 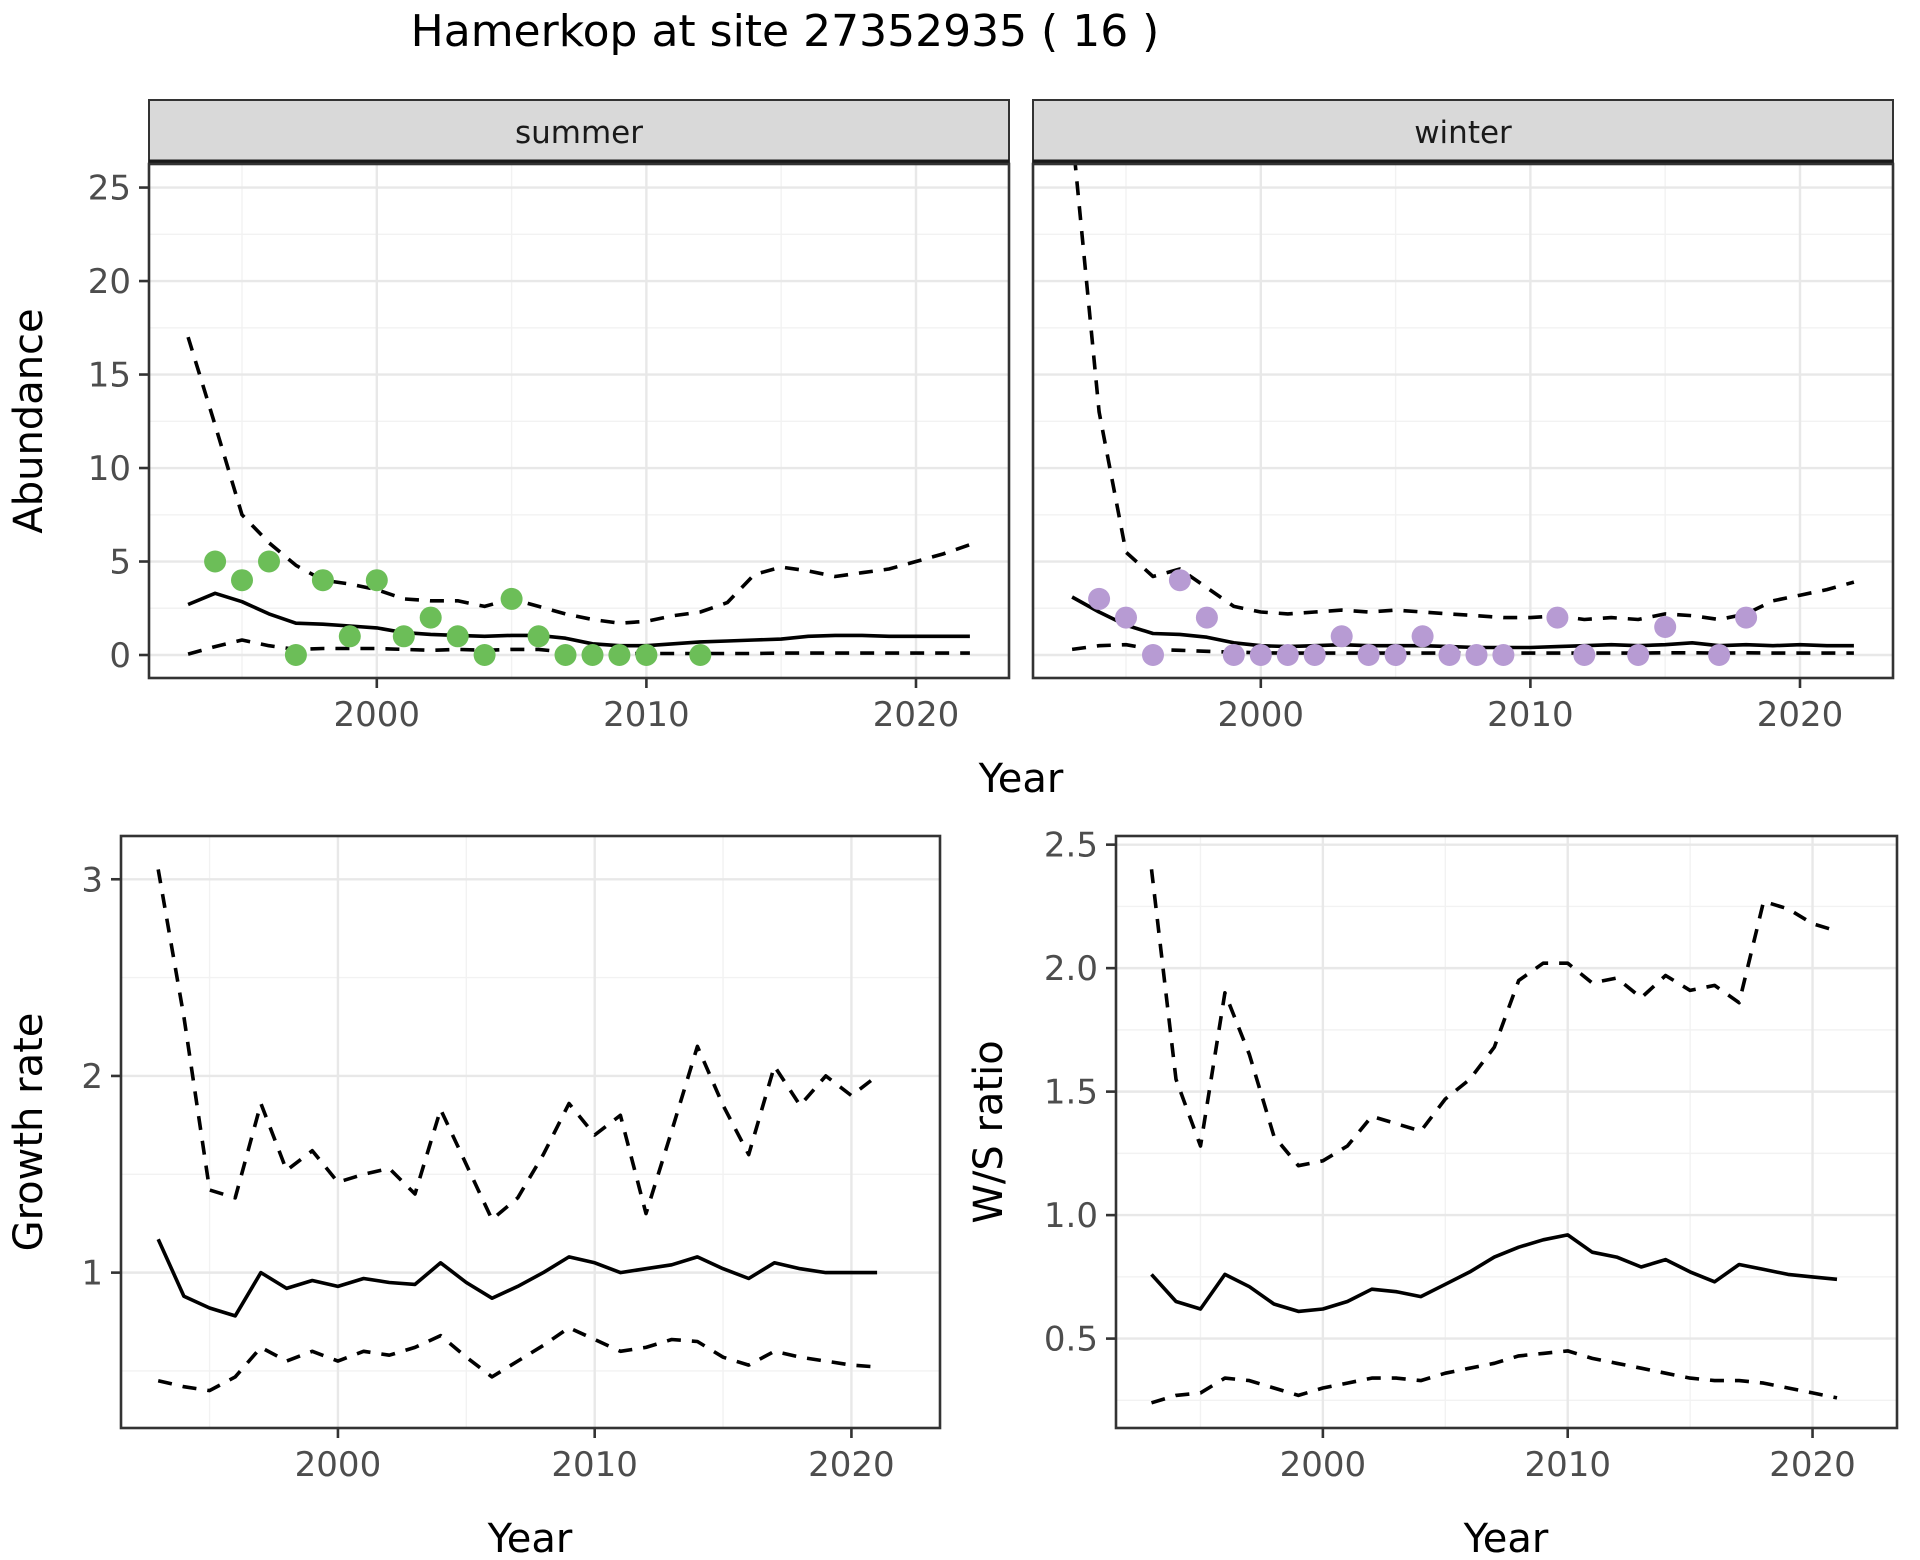 What do you see at coordinates (109, 469) in the screenshot?
I see `y-tick-label: 10` at bounding box center [109, 469].